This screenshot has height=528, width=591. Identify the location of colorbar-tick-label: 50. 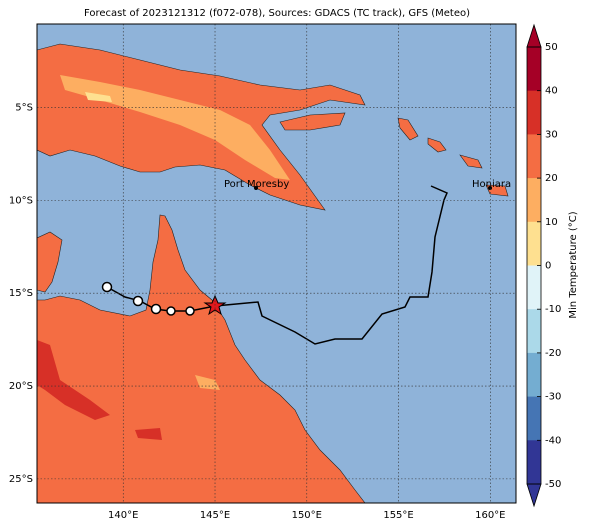
(551, 47).